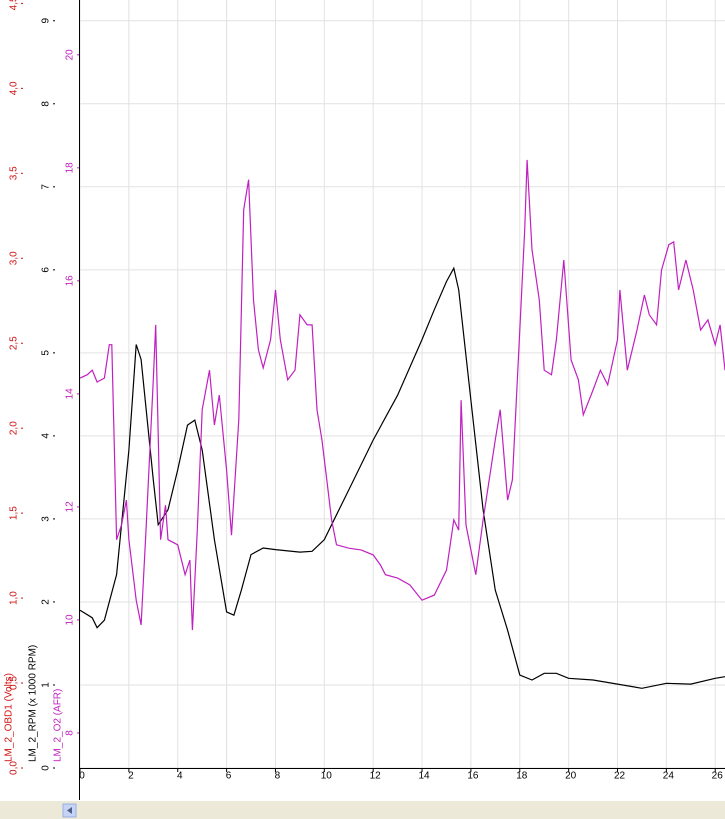 The width and height of the screenshot is (725, 819). I want to click on y-tick-label: 20, so click(70, 55).